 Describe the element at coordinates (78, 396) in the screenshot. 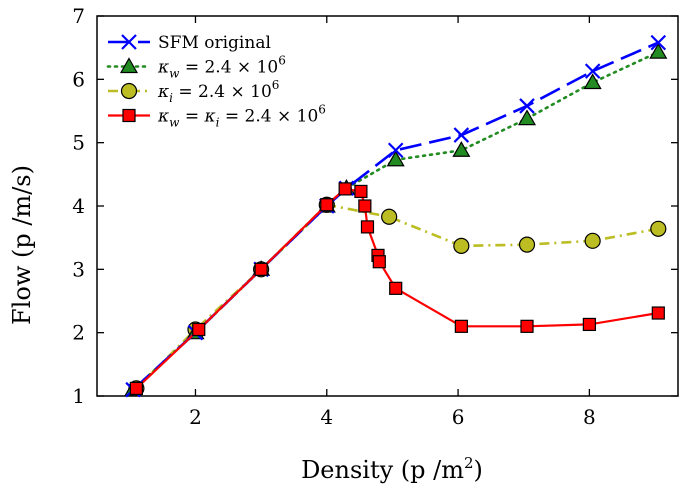

I see `y-tick-label: 1` at that location.